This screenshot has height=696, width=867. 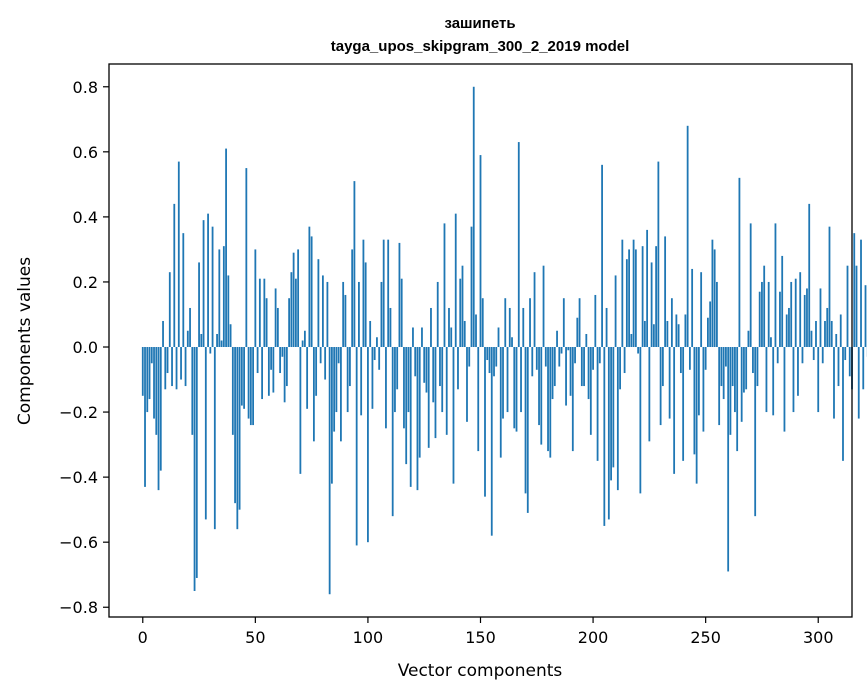 What do you see at coordinates (84, 347) in the screenshot?
I see `y-axis: 0.8 0.6 0.4 0.2 0.0 −0.2 −0.4 −0.6 −0.8` at bounding box center [84, 347].